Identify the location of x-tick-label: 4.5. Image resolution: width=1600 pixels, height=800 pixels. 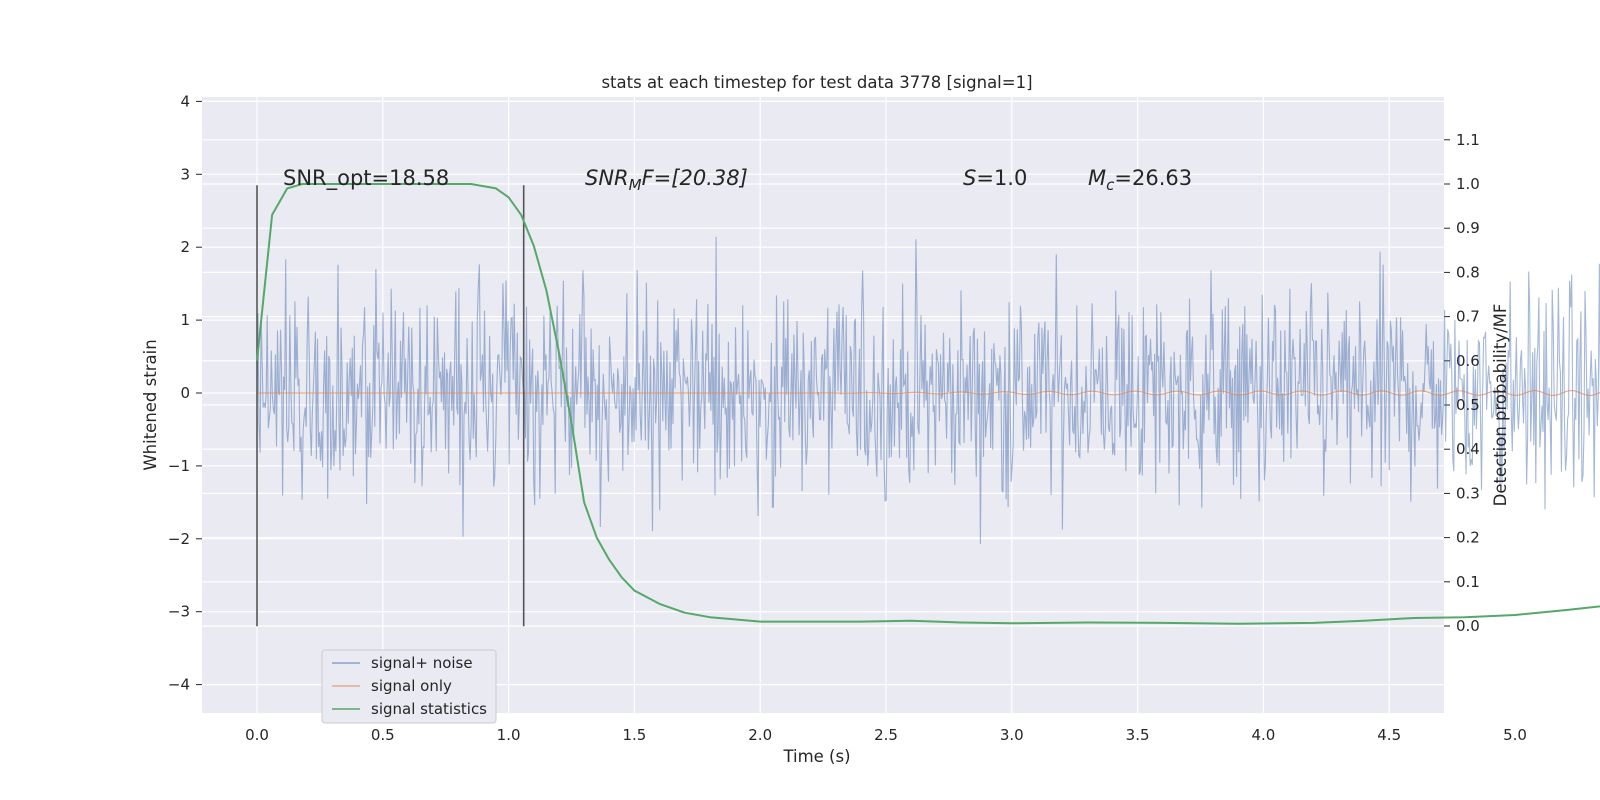
(1389, 735).